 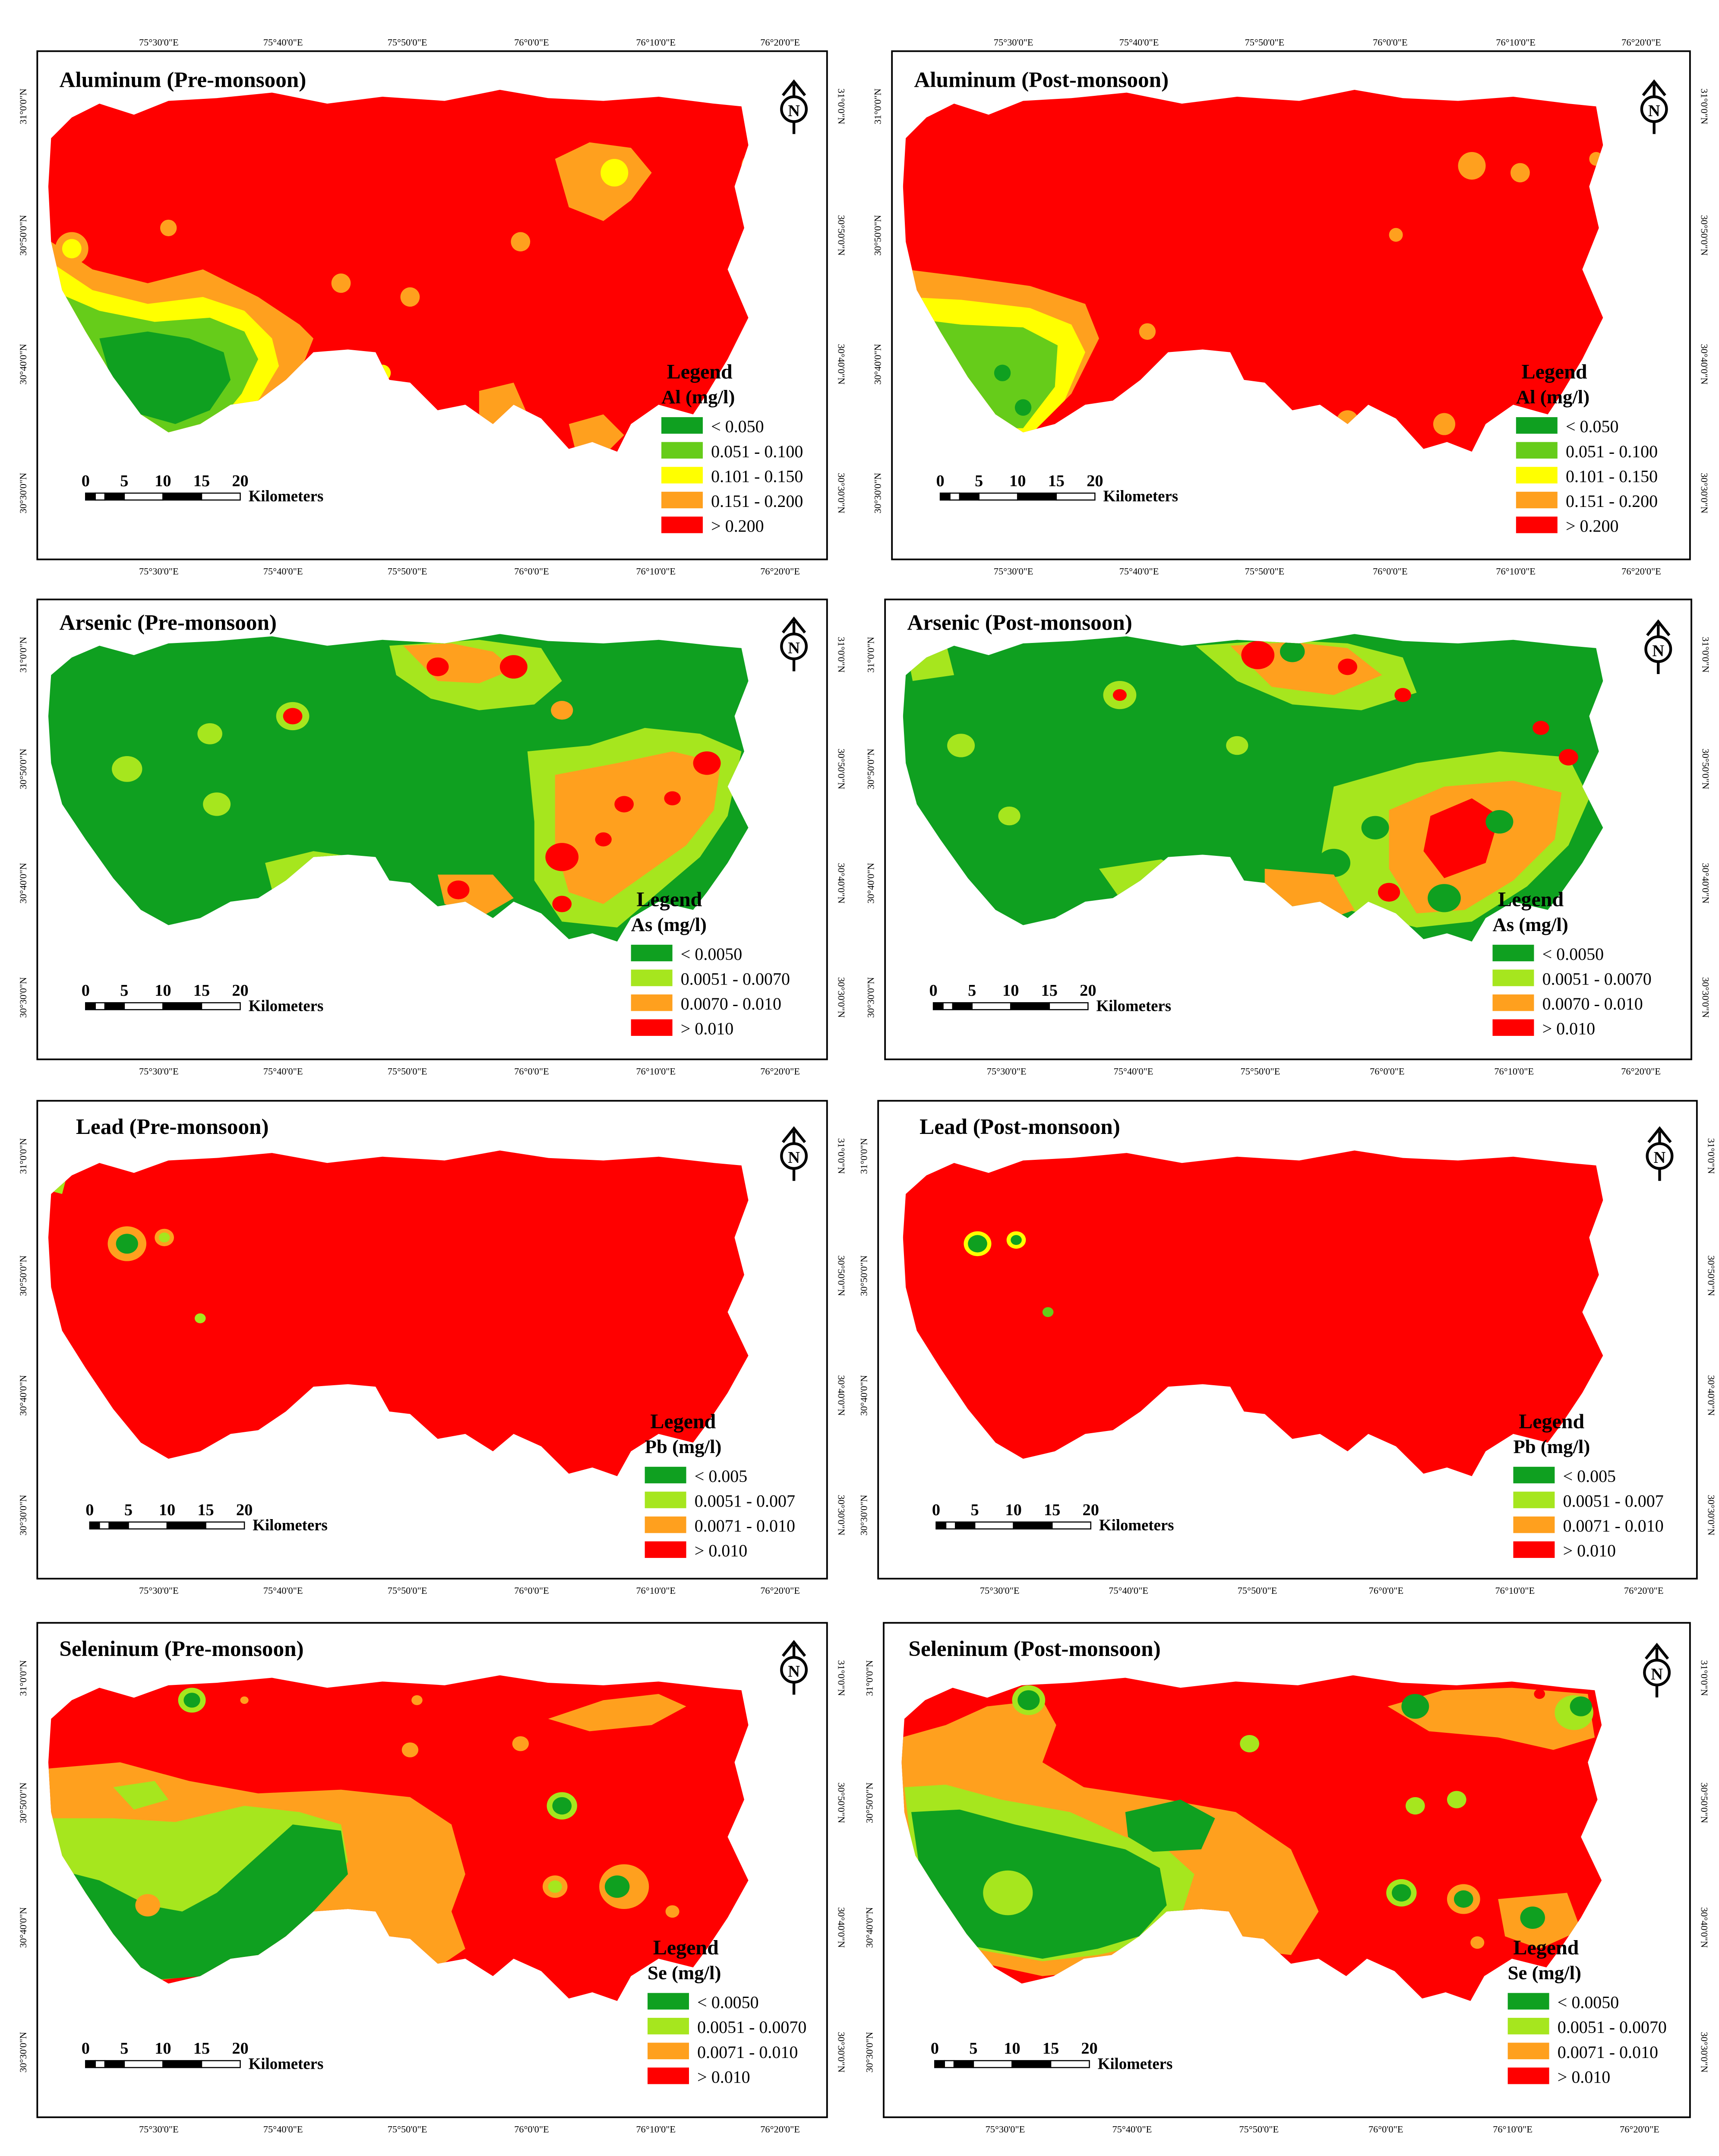 I want to click on legend-label: < 0.050, so click(x=737, y=426).